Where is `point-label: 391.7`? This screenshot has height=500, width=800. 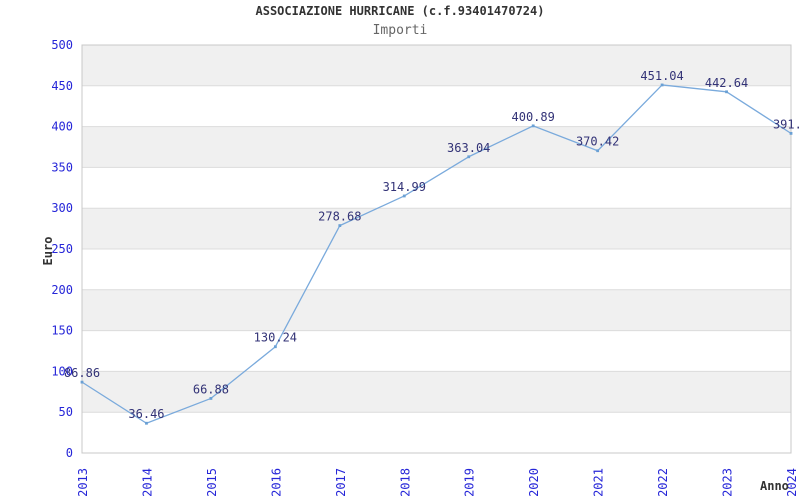 point-label: 391.7 is located at coordinates (786, 124).